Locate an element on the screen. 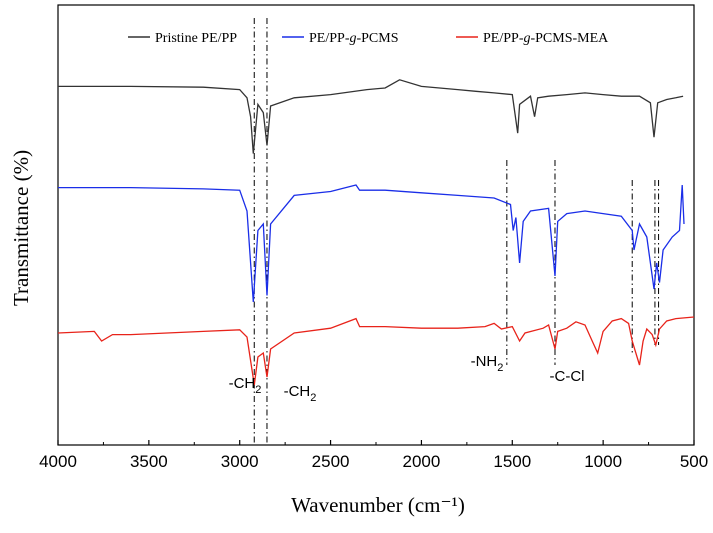  y-axis-title: Transmittance (%) is located at coordinates (21, 228).